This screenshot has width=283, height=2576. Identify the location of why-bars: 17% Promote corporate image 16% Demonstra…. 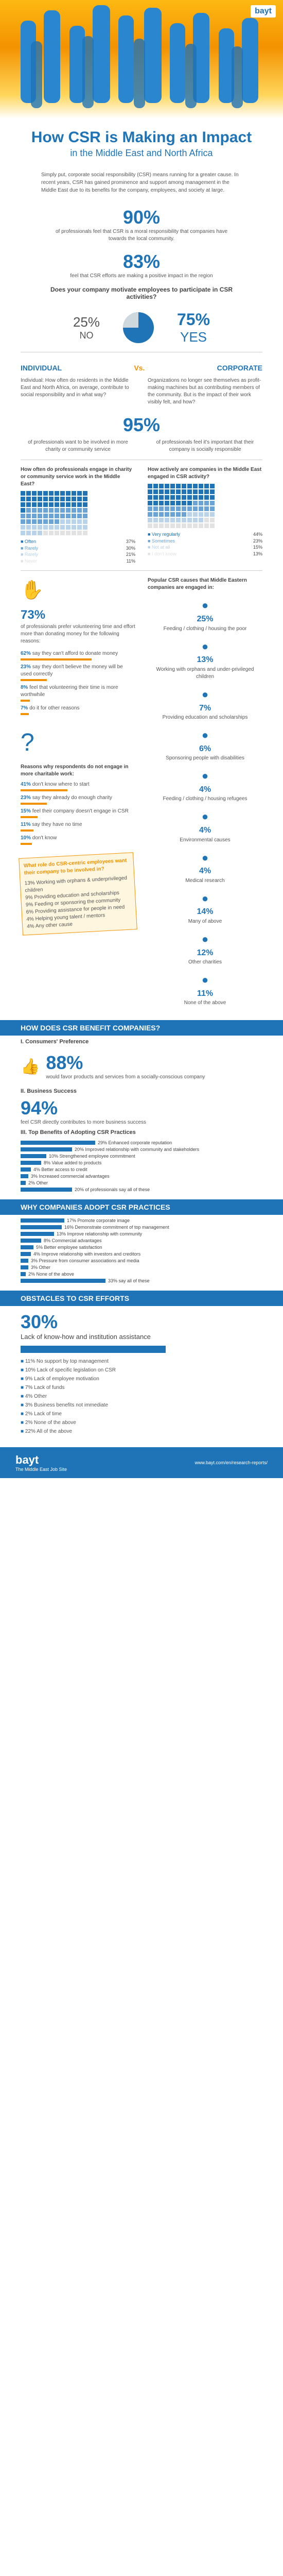
(141, 1250).